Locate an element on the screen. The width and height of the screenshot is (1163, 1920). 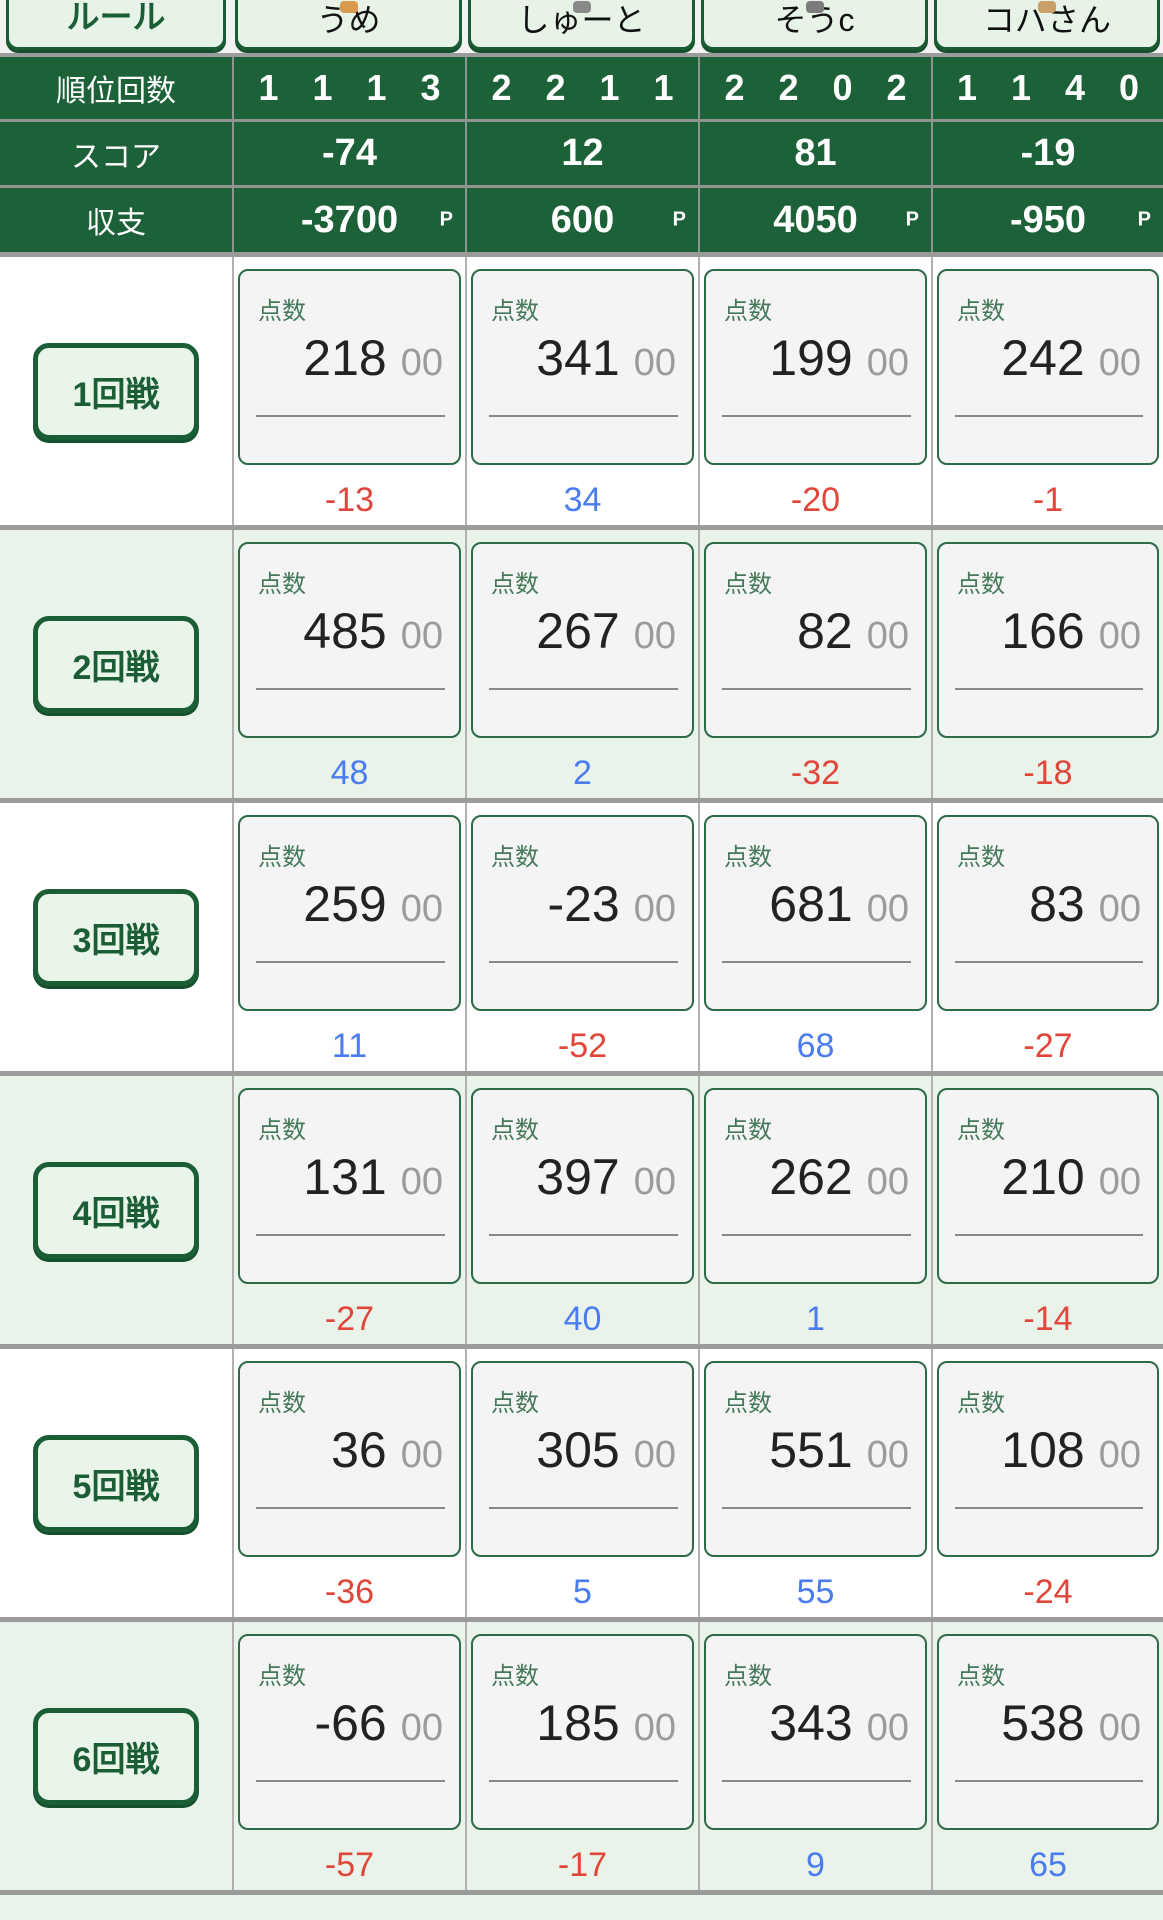
player-round-cell: 点数 -23 00 -52 is located at coordinates (581, 937).